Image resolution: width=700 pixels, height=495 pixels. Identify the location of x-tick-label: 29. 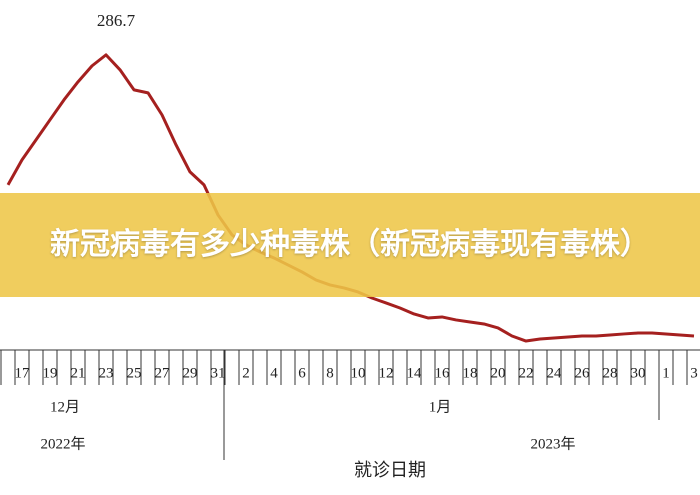
(190, 373).